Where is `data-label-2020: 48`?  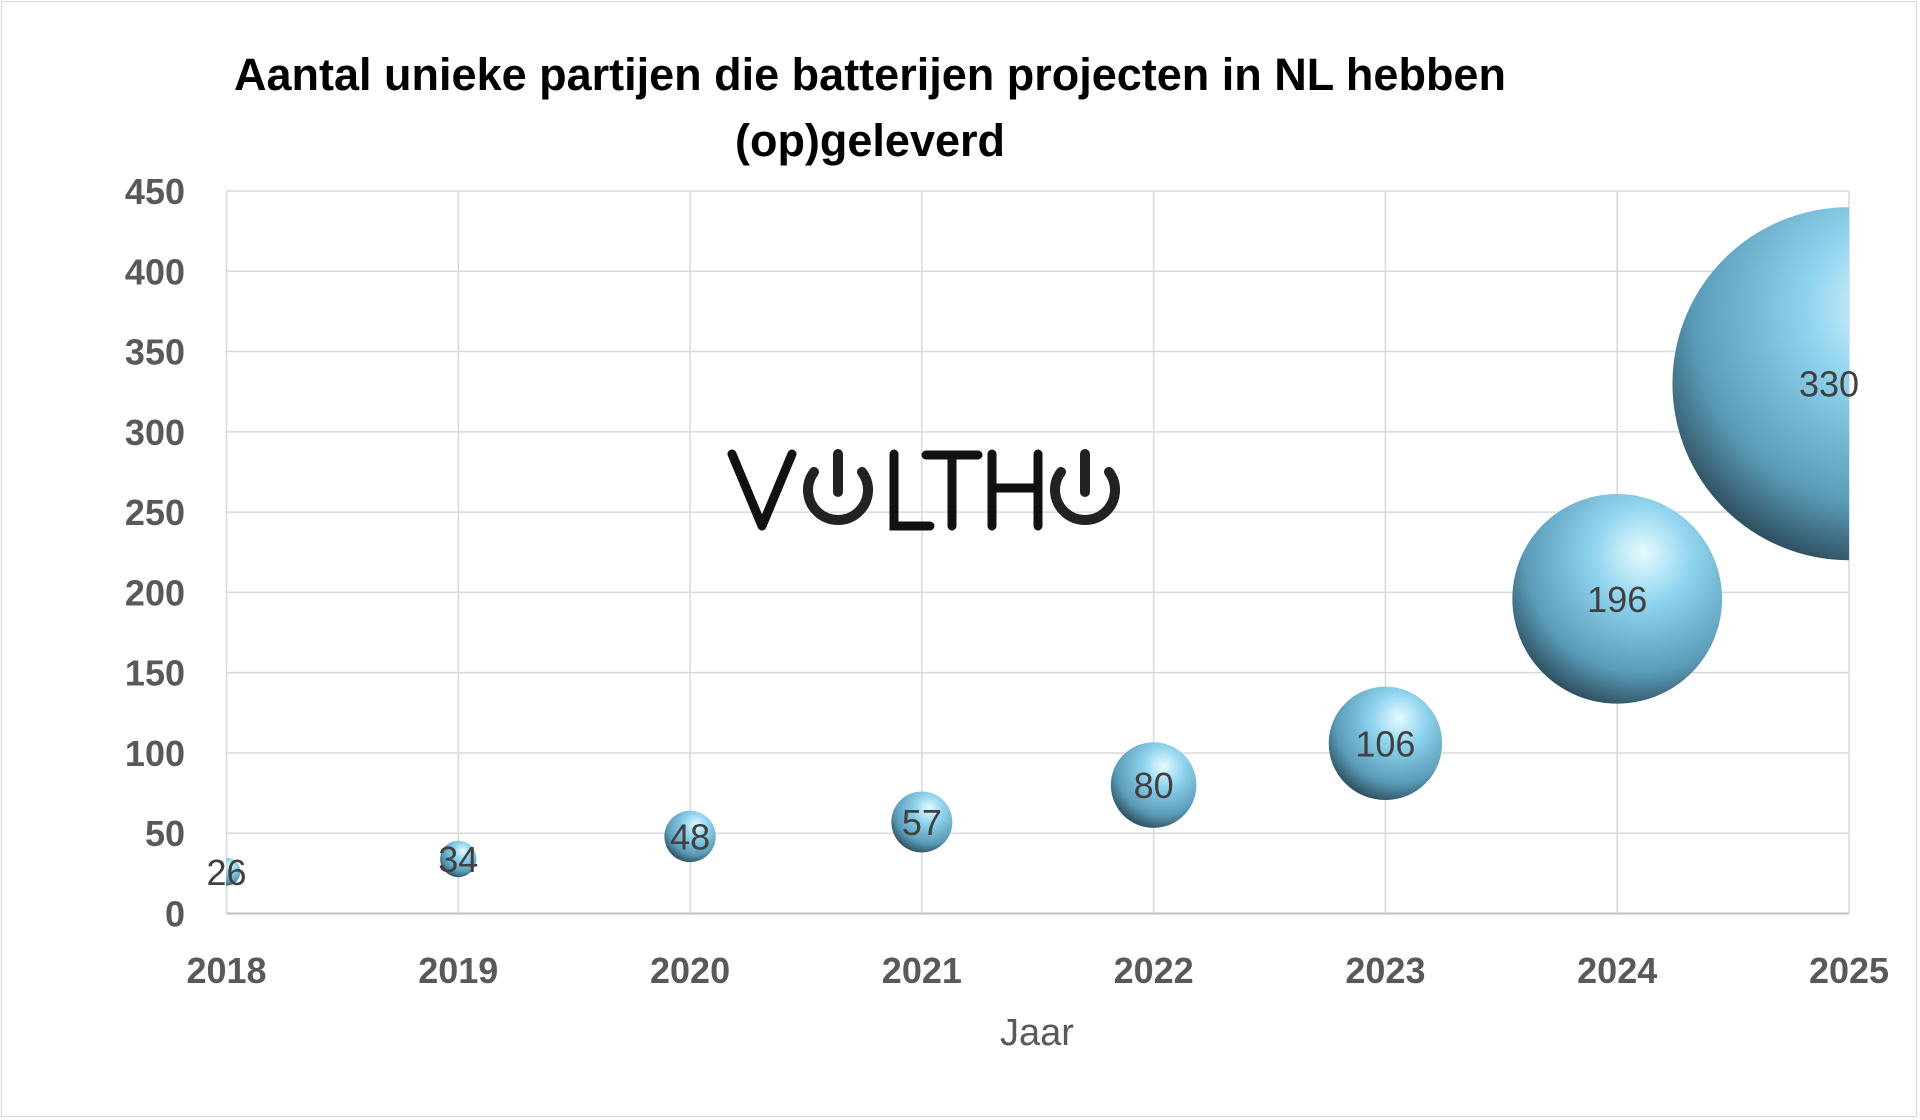 data-label-2020: 48 is located at coordinates (690, 836).